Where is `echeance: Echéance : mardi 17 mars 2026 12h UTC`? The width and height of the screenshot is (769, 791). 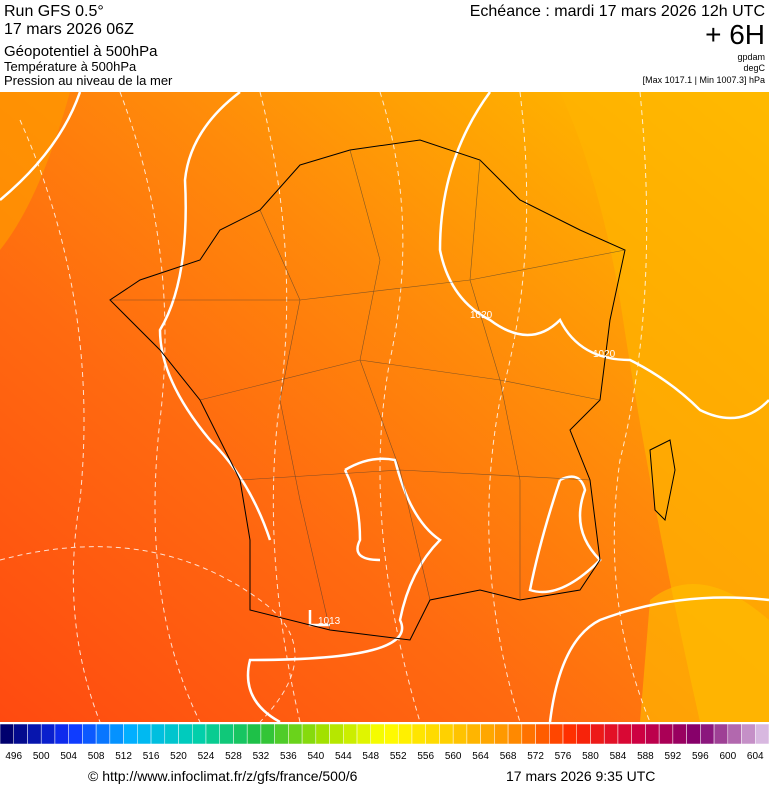 echeance: Echéance : mardi 17 mars 2026 12h UTC is located at coordinates (617, 11).